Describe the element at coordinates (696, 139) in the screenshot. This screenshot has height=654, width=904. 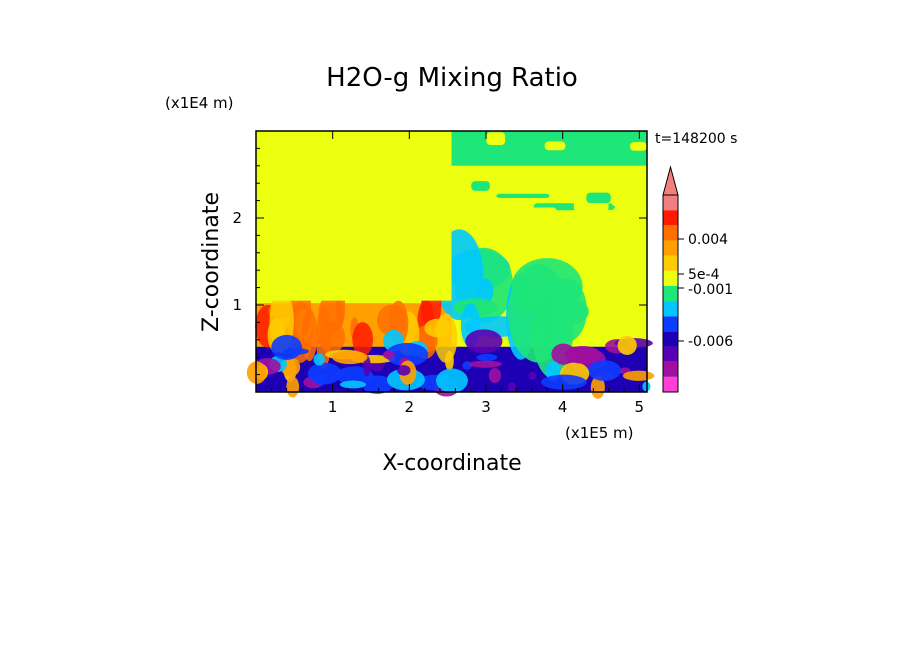
I see `time-label: t=148200 s` at that location.